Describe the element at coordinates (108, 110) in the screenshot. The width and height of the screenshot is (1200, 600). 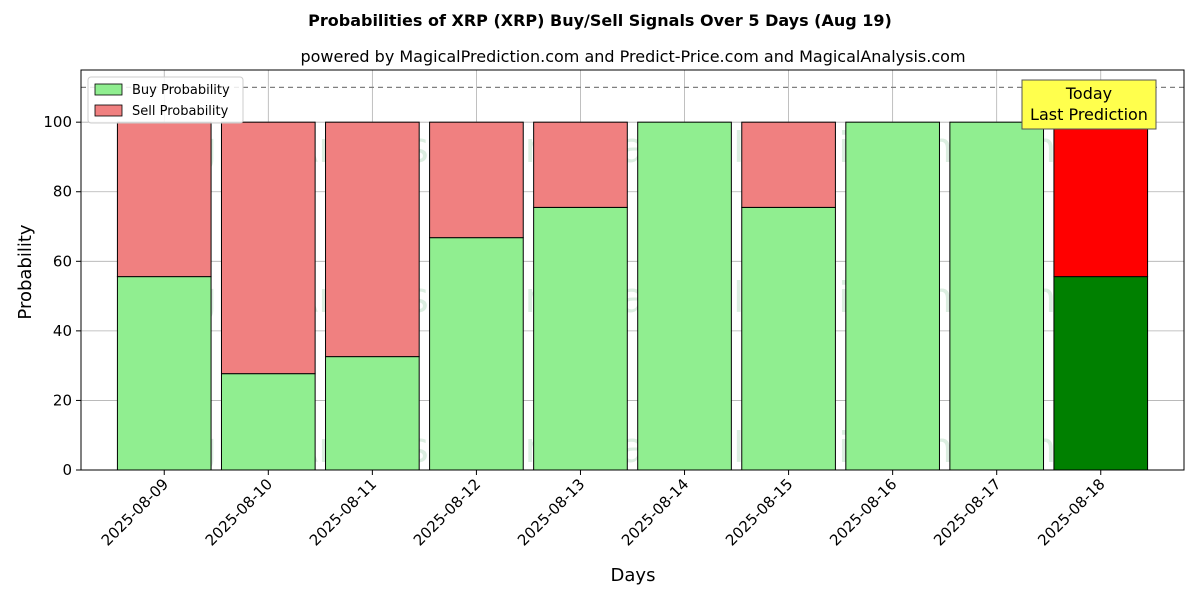
I see `legend-swatch-sell` at that location.